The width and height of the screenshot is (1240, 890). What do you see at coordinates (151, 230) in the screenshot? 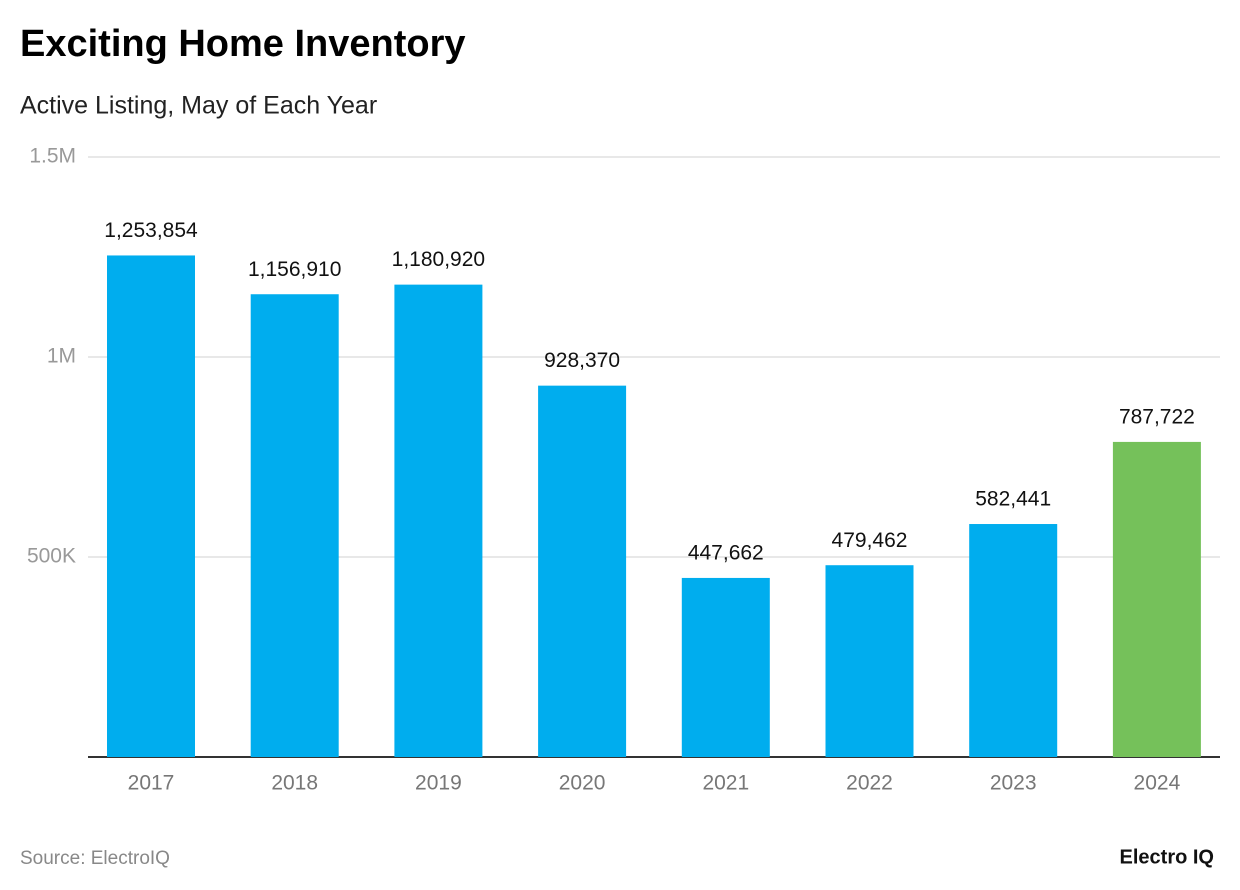
I see `value-label: 1,253,854` at bounding box center [151, 230].